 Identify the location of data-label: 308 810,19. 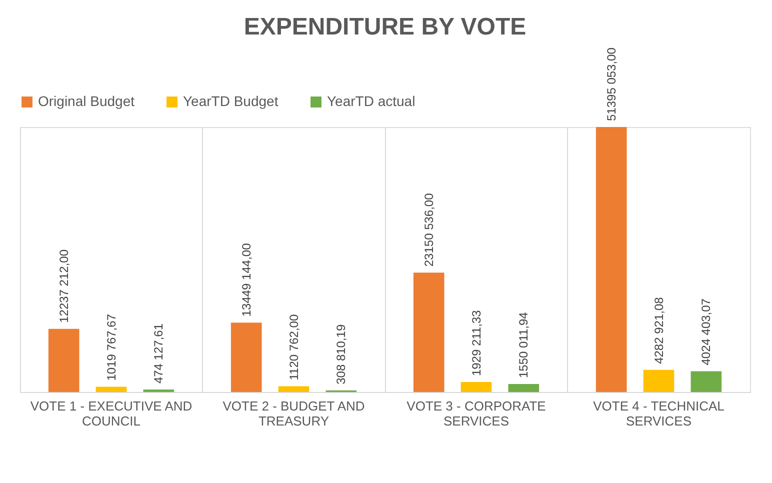
(341, 354).